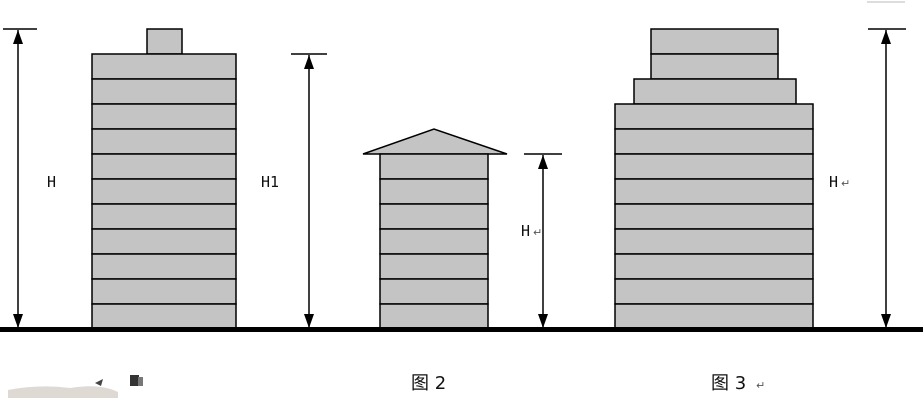 The height and width of the screenshot is (402, 923). Describe the element at coordinates (833, 182) in the screenshot. I see `label-h-figure-3: H` at that location.